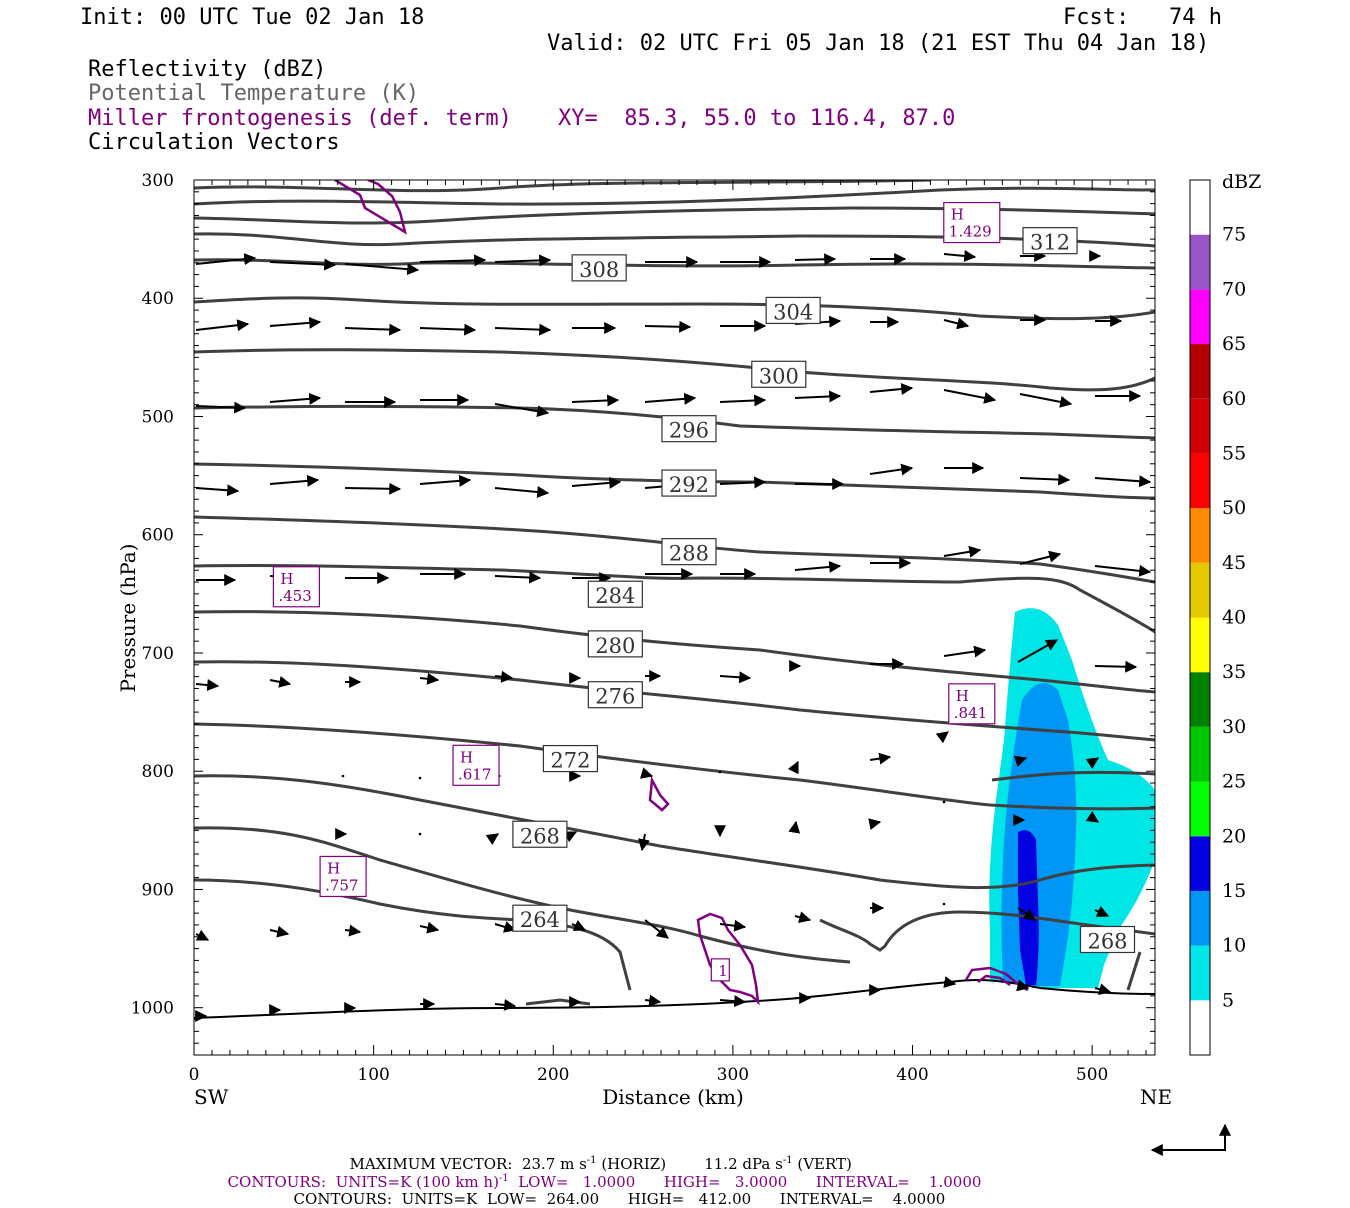 The image size is (1350, 1208). Describe the element at coordinates (591, 1160) in the screenshot. I see `maxvec-horiz-exp: -1` at that location.